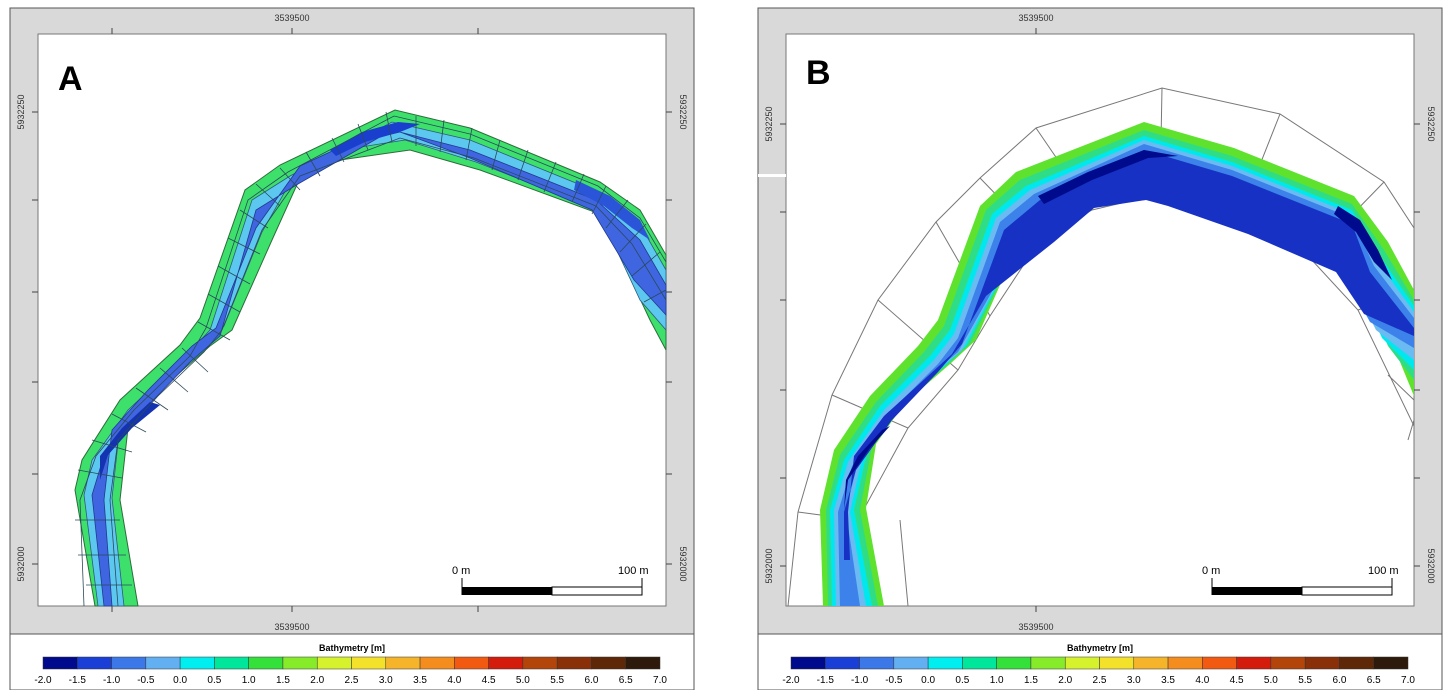 The width and height of the screenshot is (1443, 690). Describe the element at coordinates (772, 175) in the screenshot. I see `frame-notch` at that location.